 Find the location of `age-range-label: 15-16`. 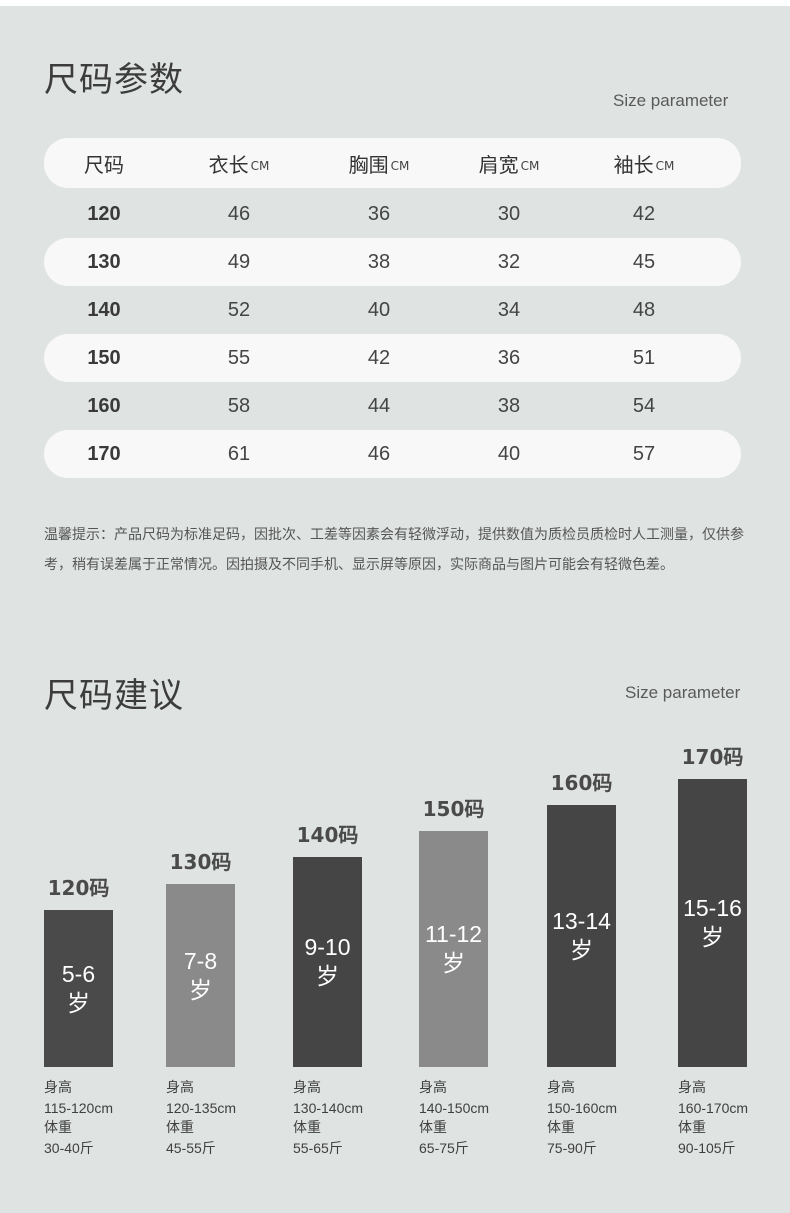

age-range-label: 15-16 is located at coordinates (712, 908).